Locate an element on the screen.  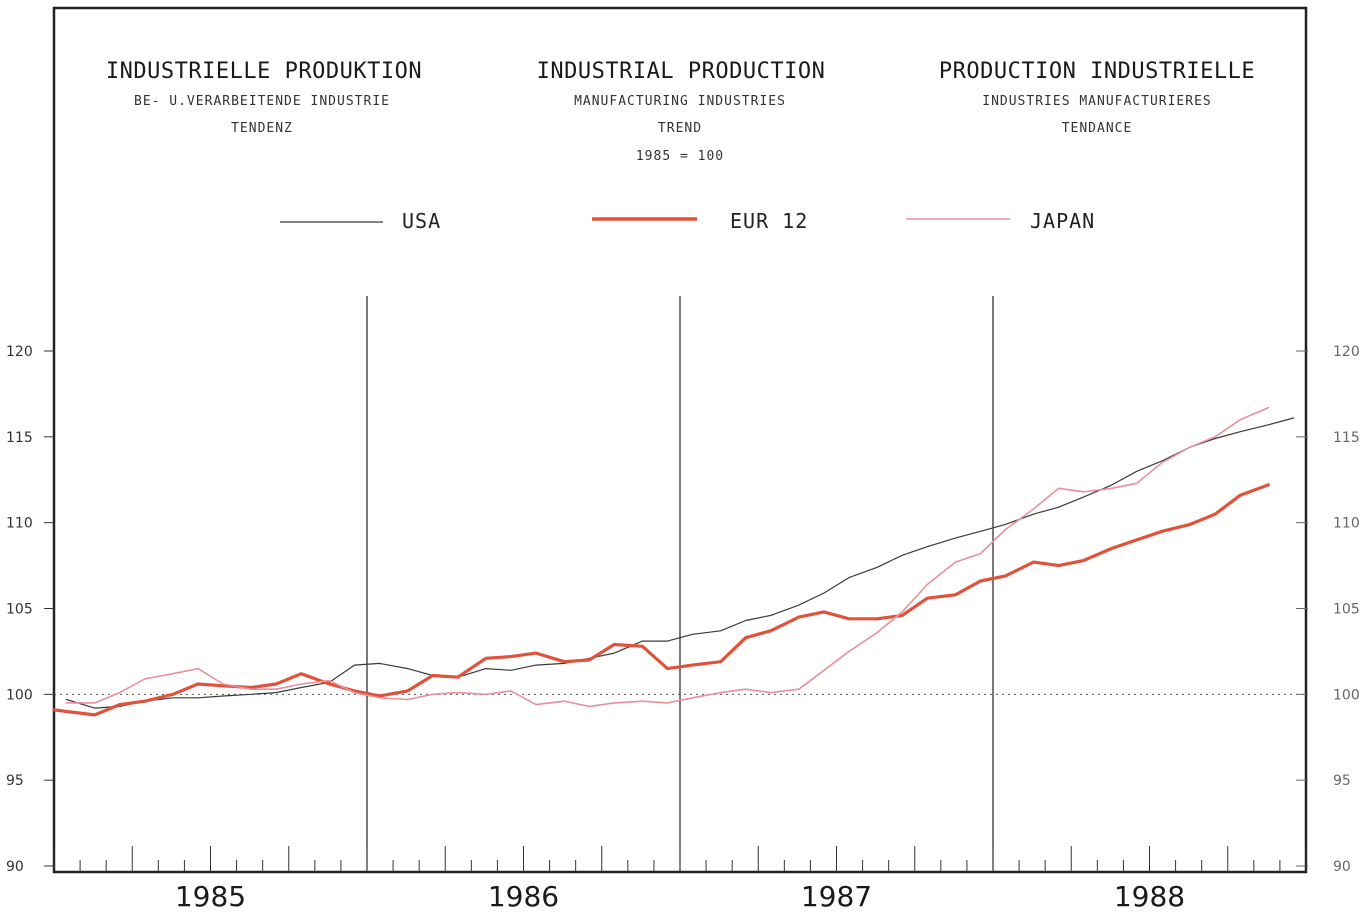
year-label-1988: 1988 is located at coordinates (1149, 896).